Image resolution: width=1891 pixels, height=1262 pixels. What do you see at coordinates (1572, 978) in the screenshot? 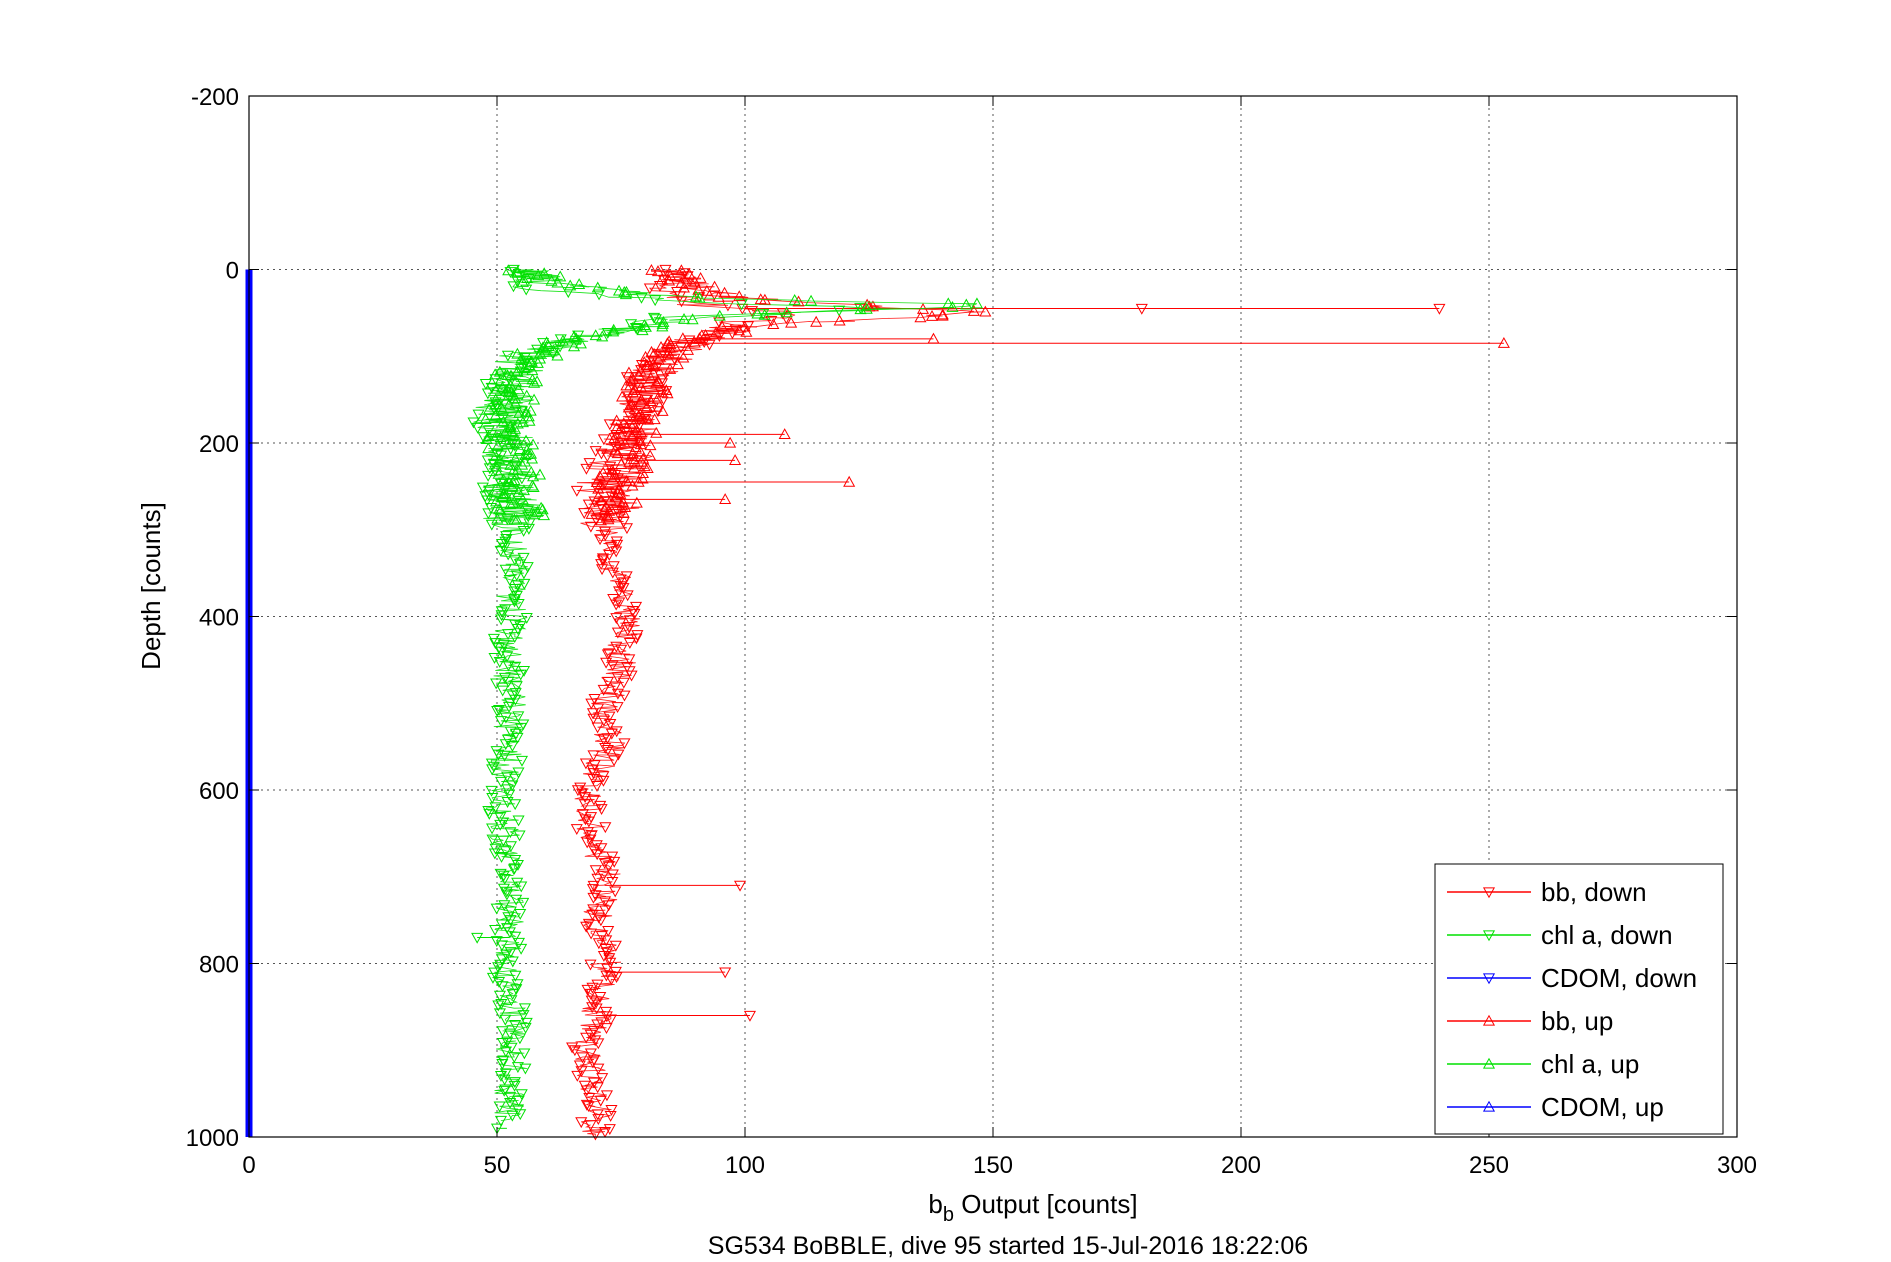
I see `legend-entry: CDOM, down` at bounding box center [1572, 978].